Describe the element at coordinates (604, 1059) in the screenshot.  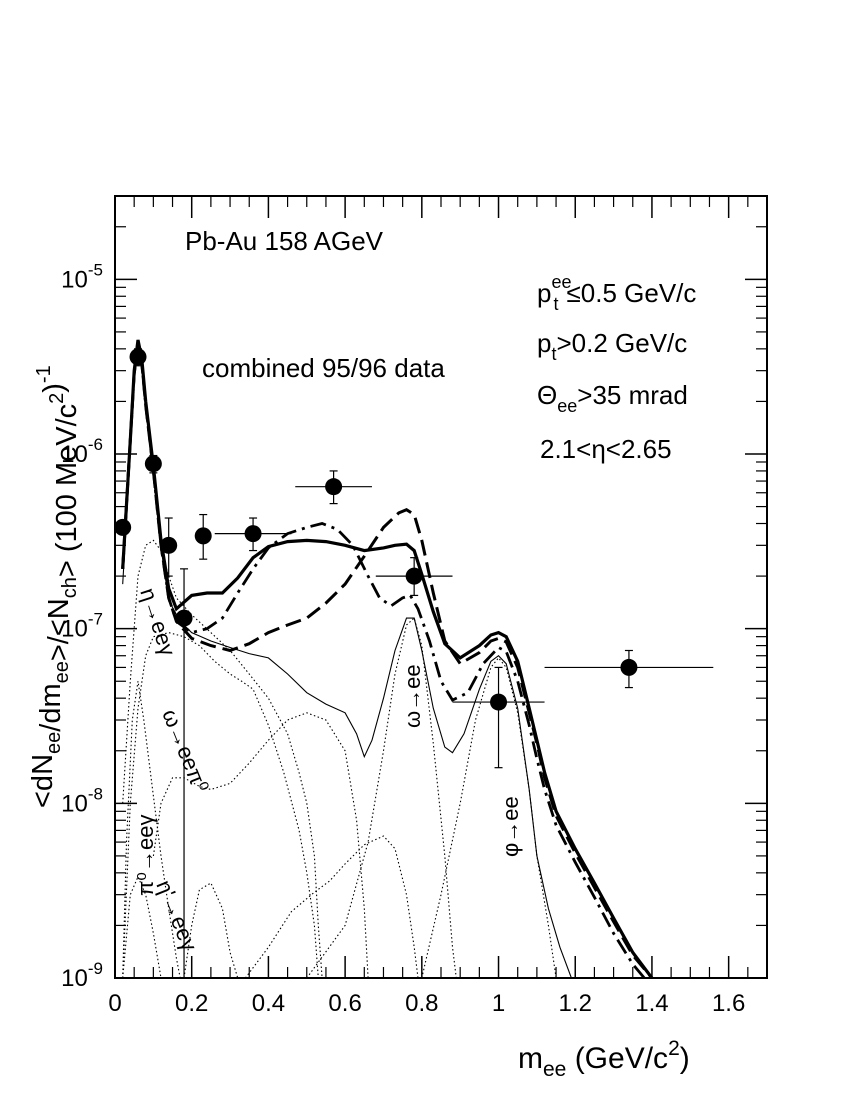
I see `x-axis-label: mee (GeV/c2)` at that location.